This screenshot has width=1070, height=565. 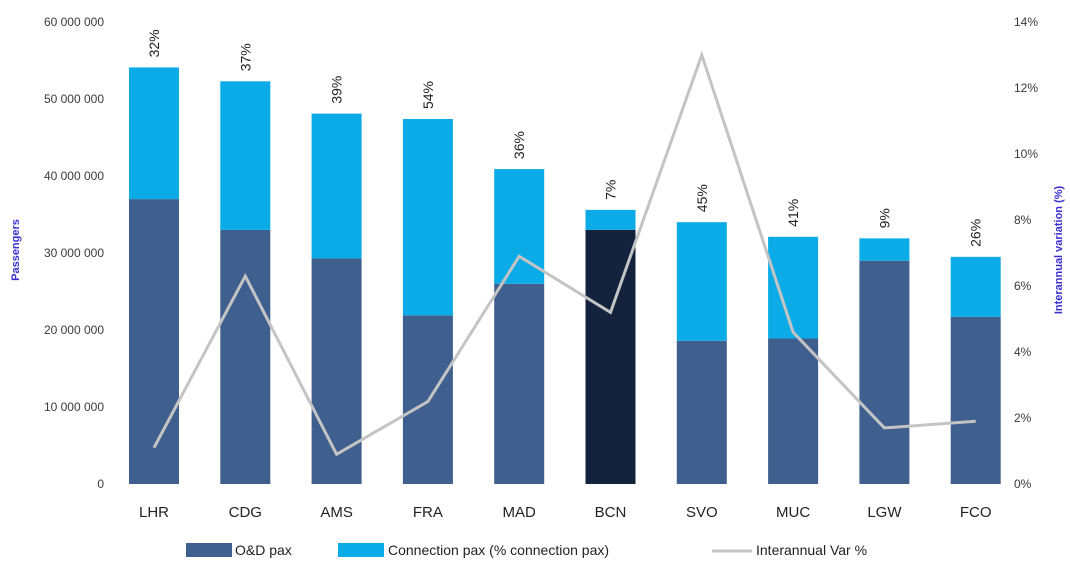 What do you see at coordinates (1026, 88) in the screenshot?
I see `y2-tick-label: 12%` at bounding box center [1026, 88].